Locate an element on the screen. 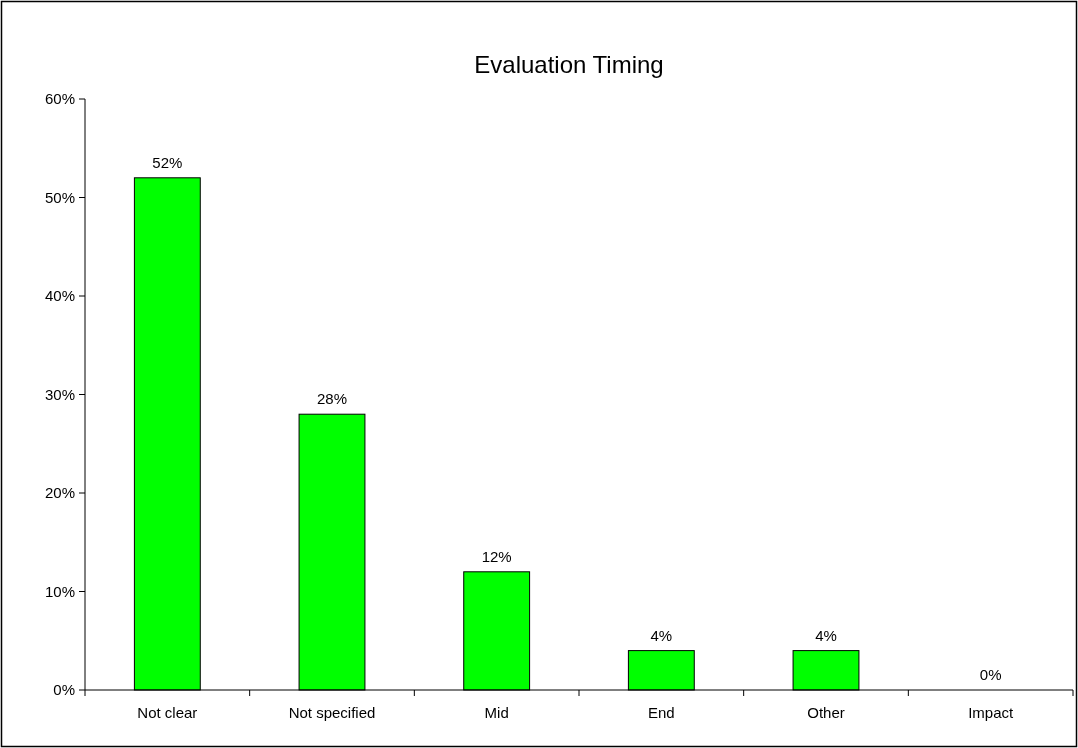 The width and height of the screenshot is (1078, 748). y-tick-label: 20% is located at coordinates (59, 493).